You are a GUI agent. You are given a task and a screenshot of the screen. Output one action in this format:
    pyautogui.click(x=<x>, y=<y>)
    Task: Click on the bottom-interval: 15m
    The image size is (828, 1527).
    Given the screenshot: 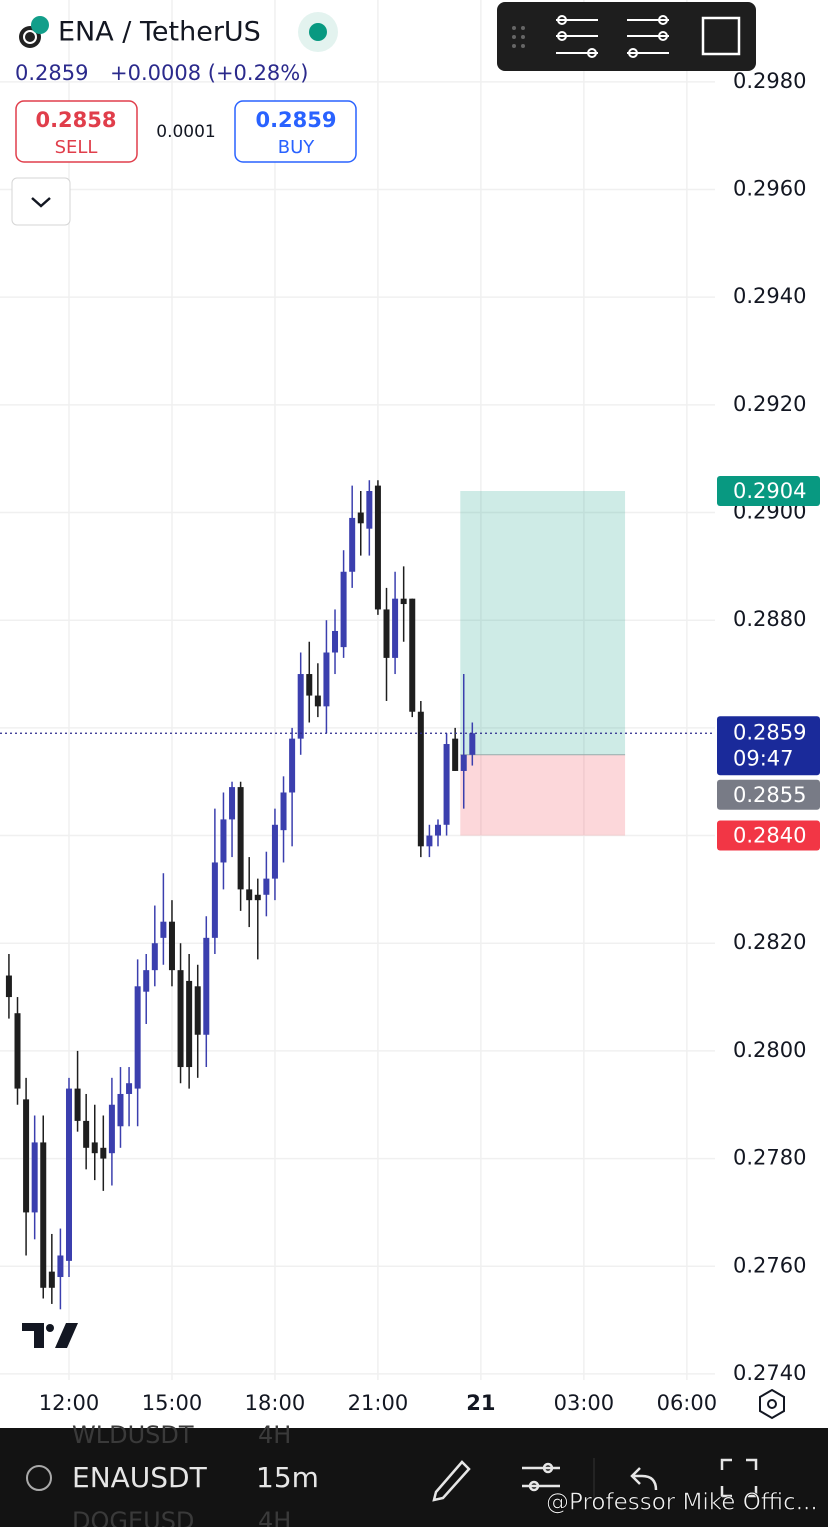 What is the action you would take?
    pyautogui.click(x=287, y=1477)
    